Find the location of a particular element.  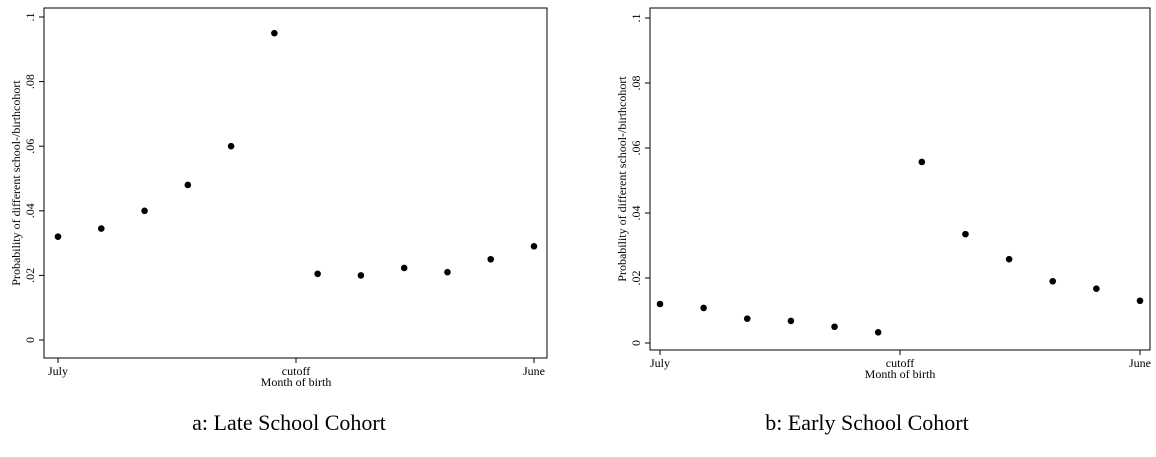

chart-a-x-tick-label: cutoff is located at coordinates (296, 371).